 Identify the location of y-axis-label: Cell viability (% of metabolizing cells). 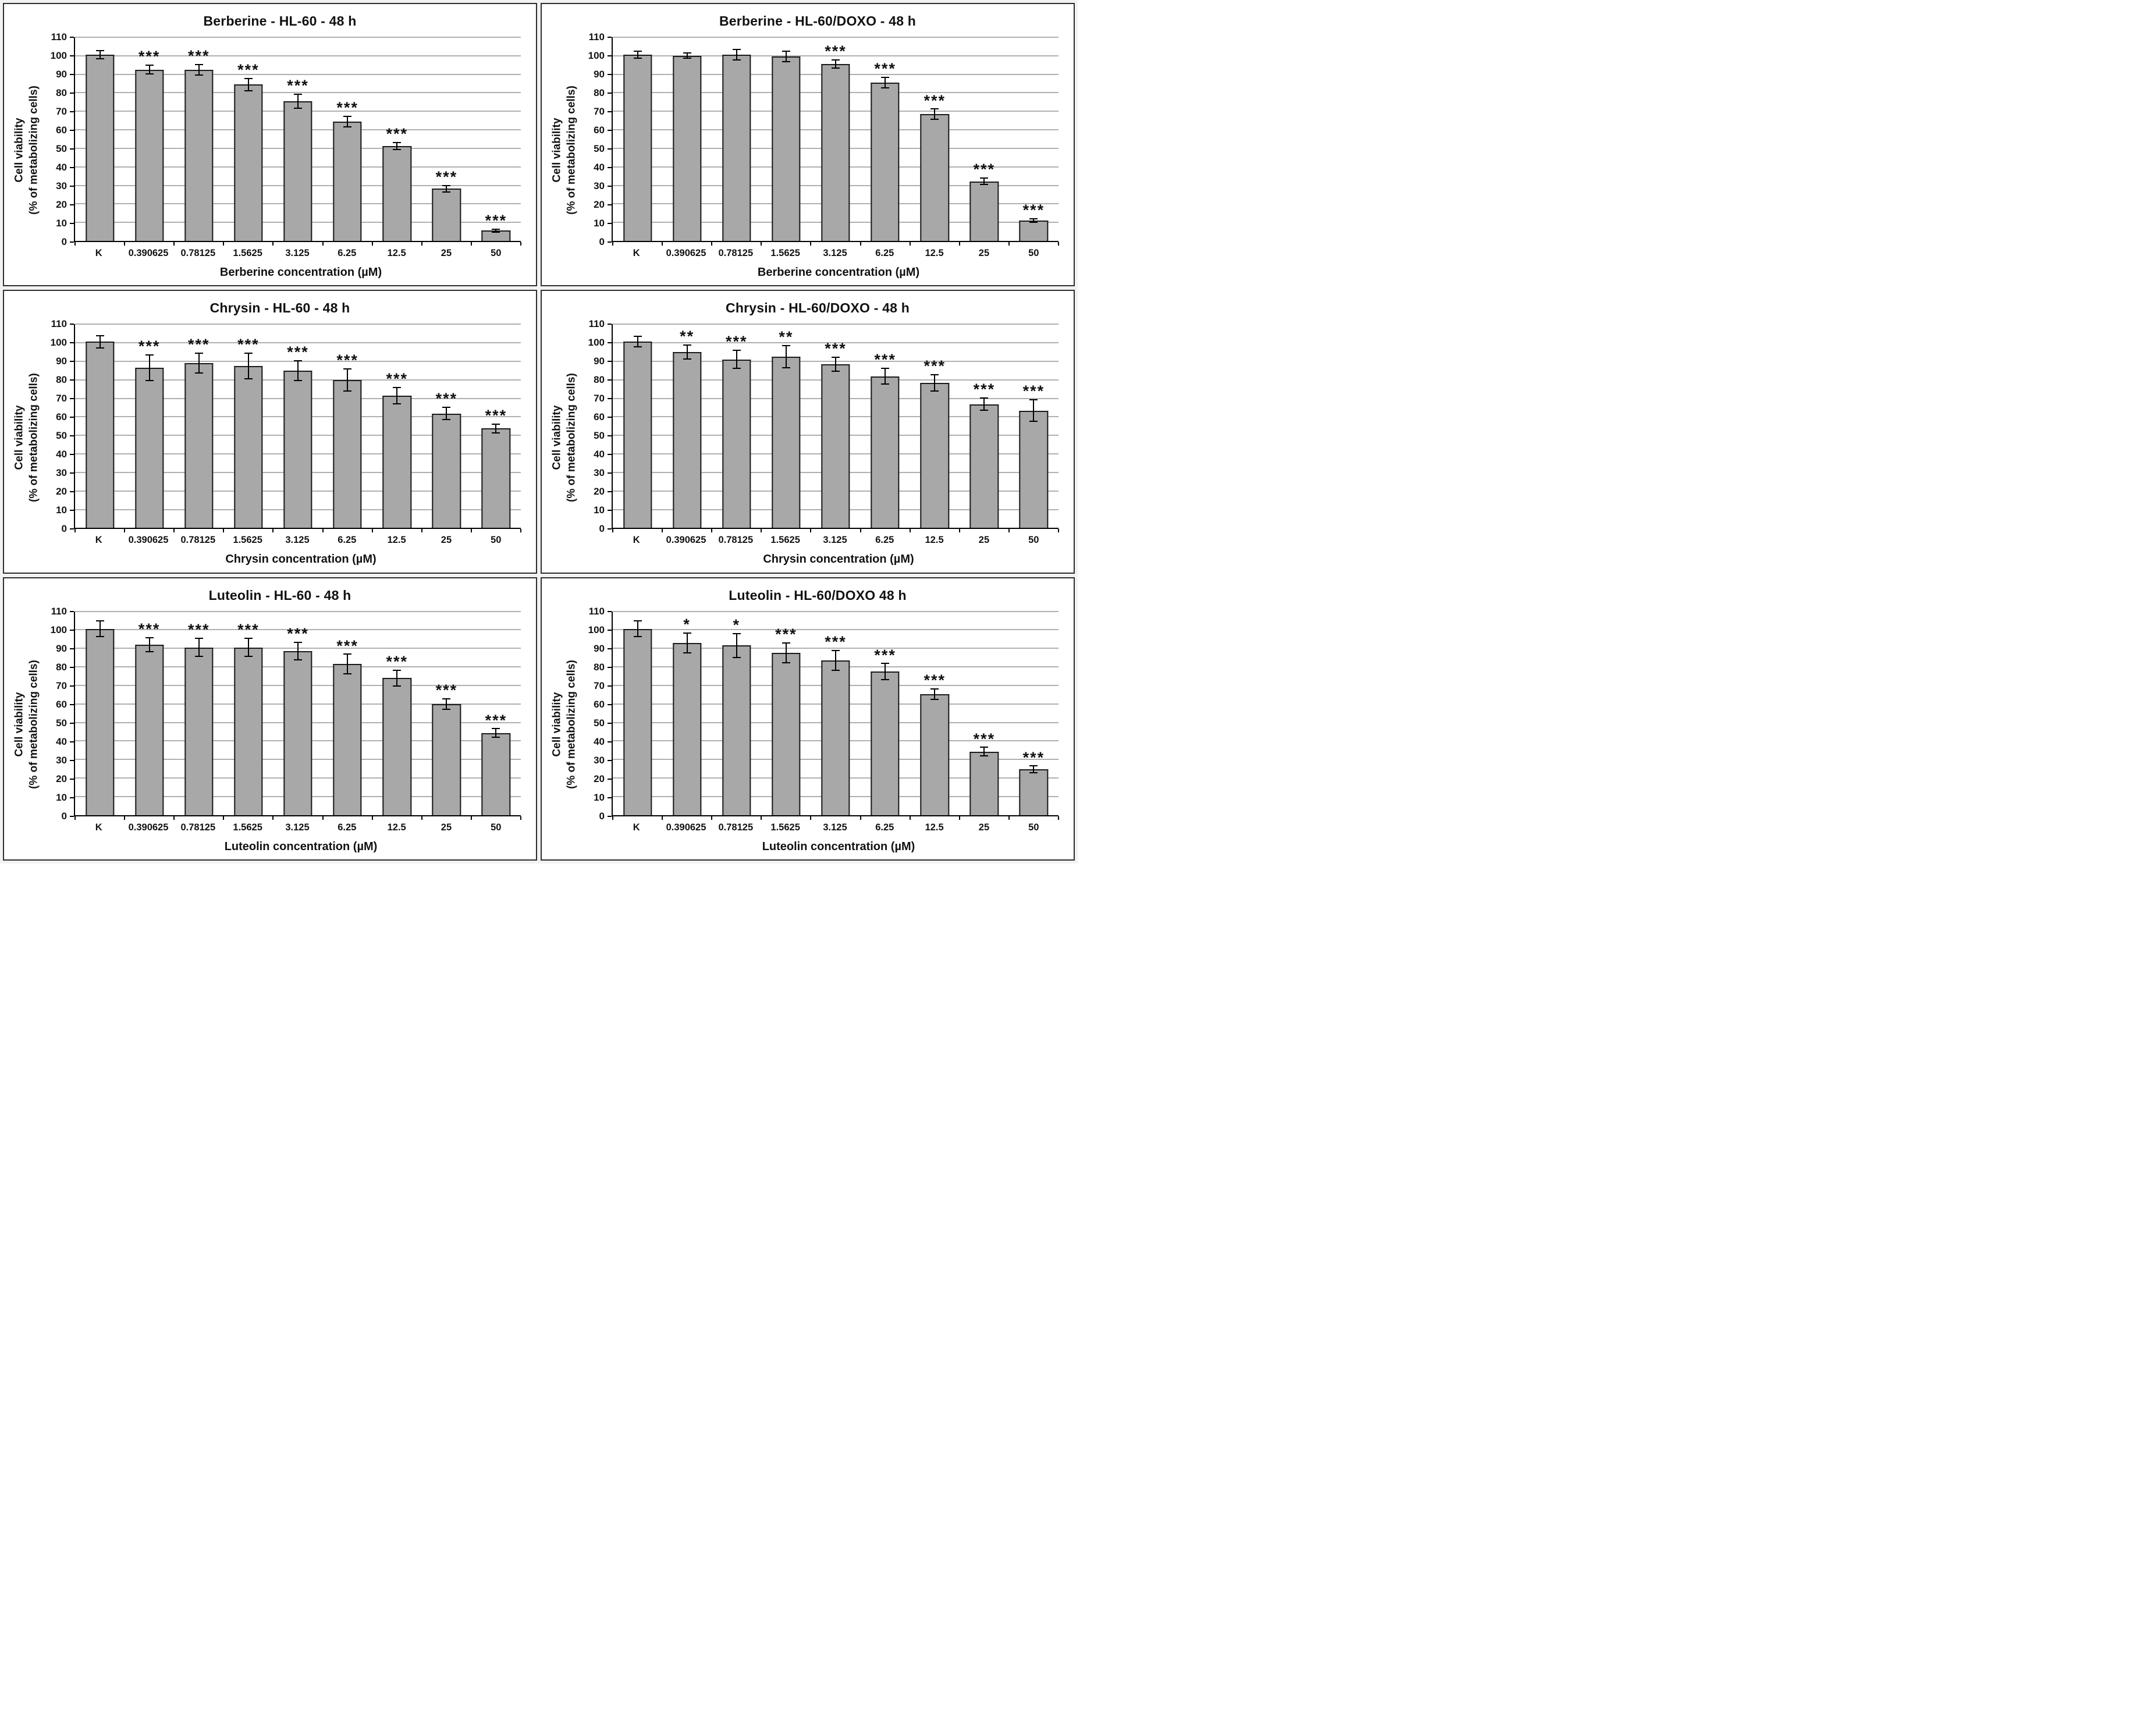
(27, 447).